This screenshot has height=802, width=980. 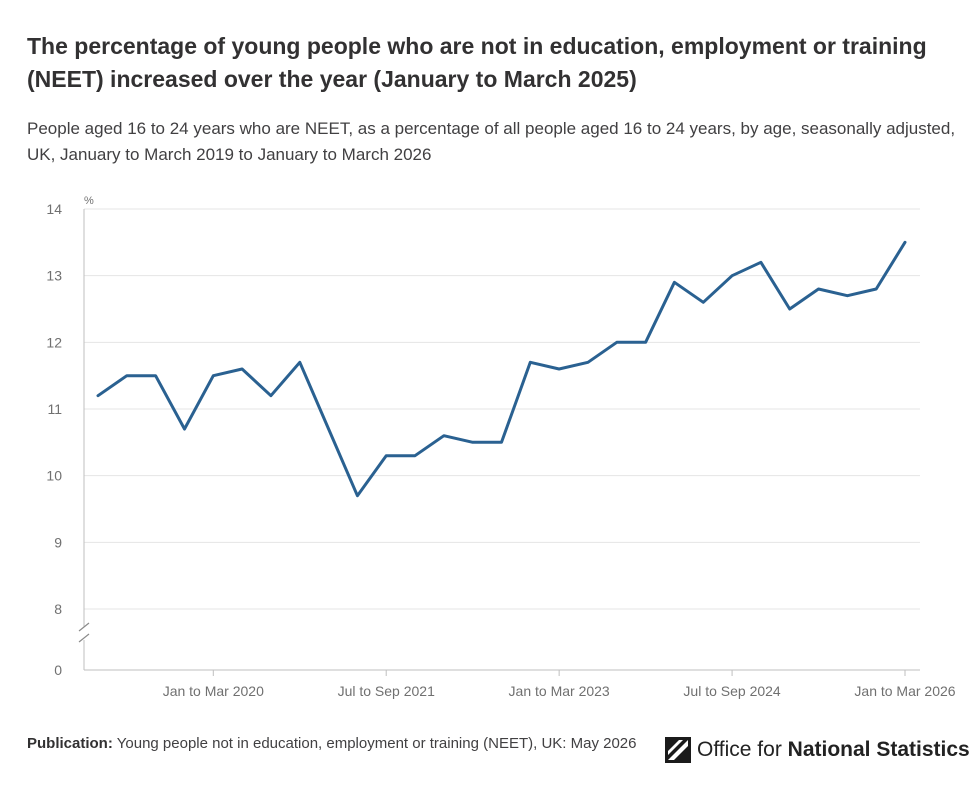 What do you see at coordinates (559, 691) in the screenshot?
I see `x-tick-label: Jan to Mar 2023` at bounding box center [559, 691].